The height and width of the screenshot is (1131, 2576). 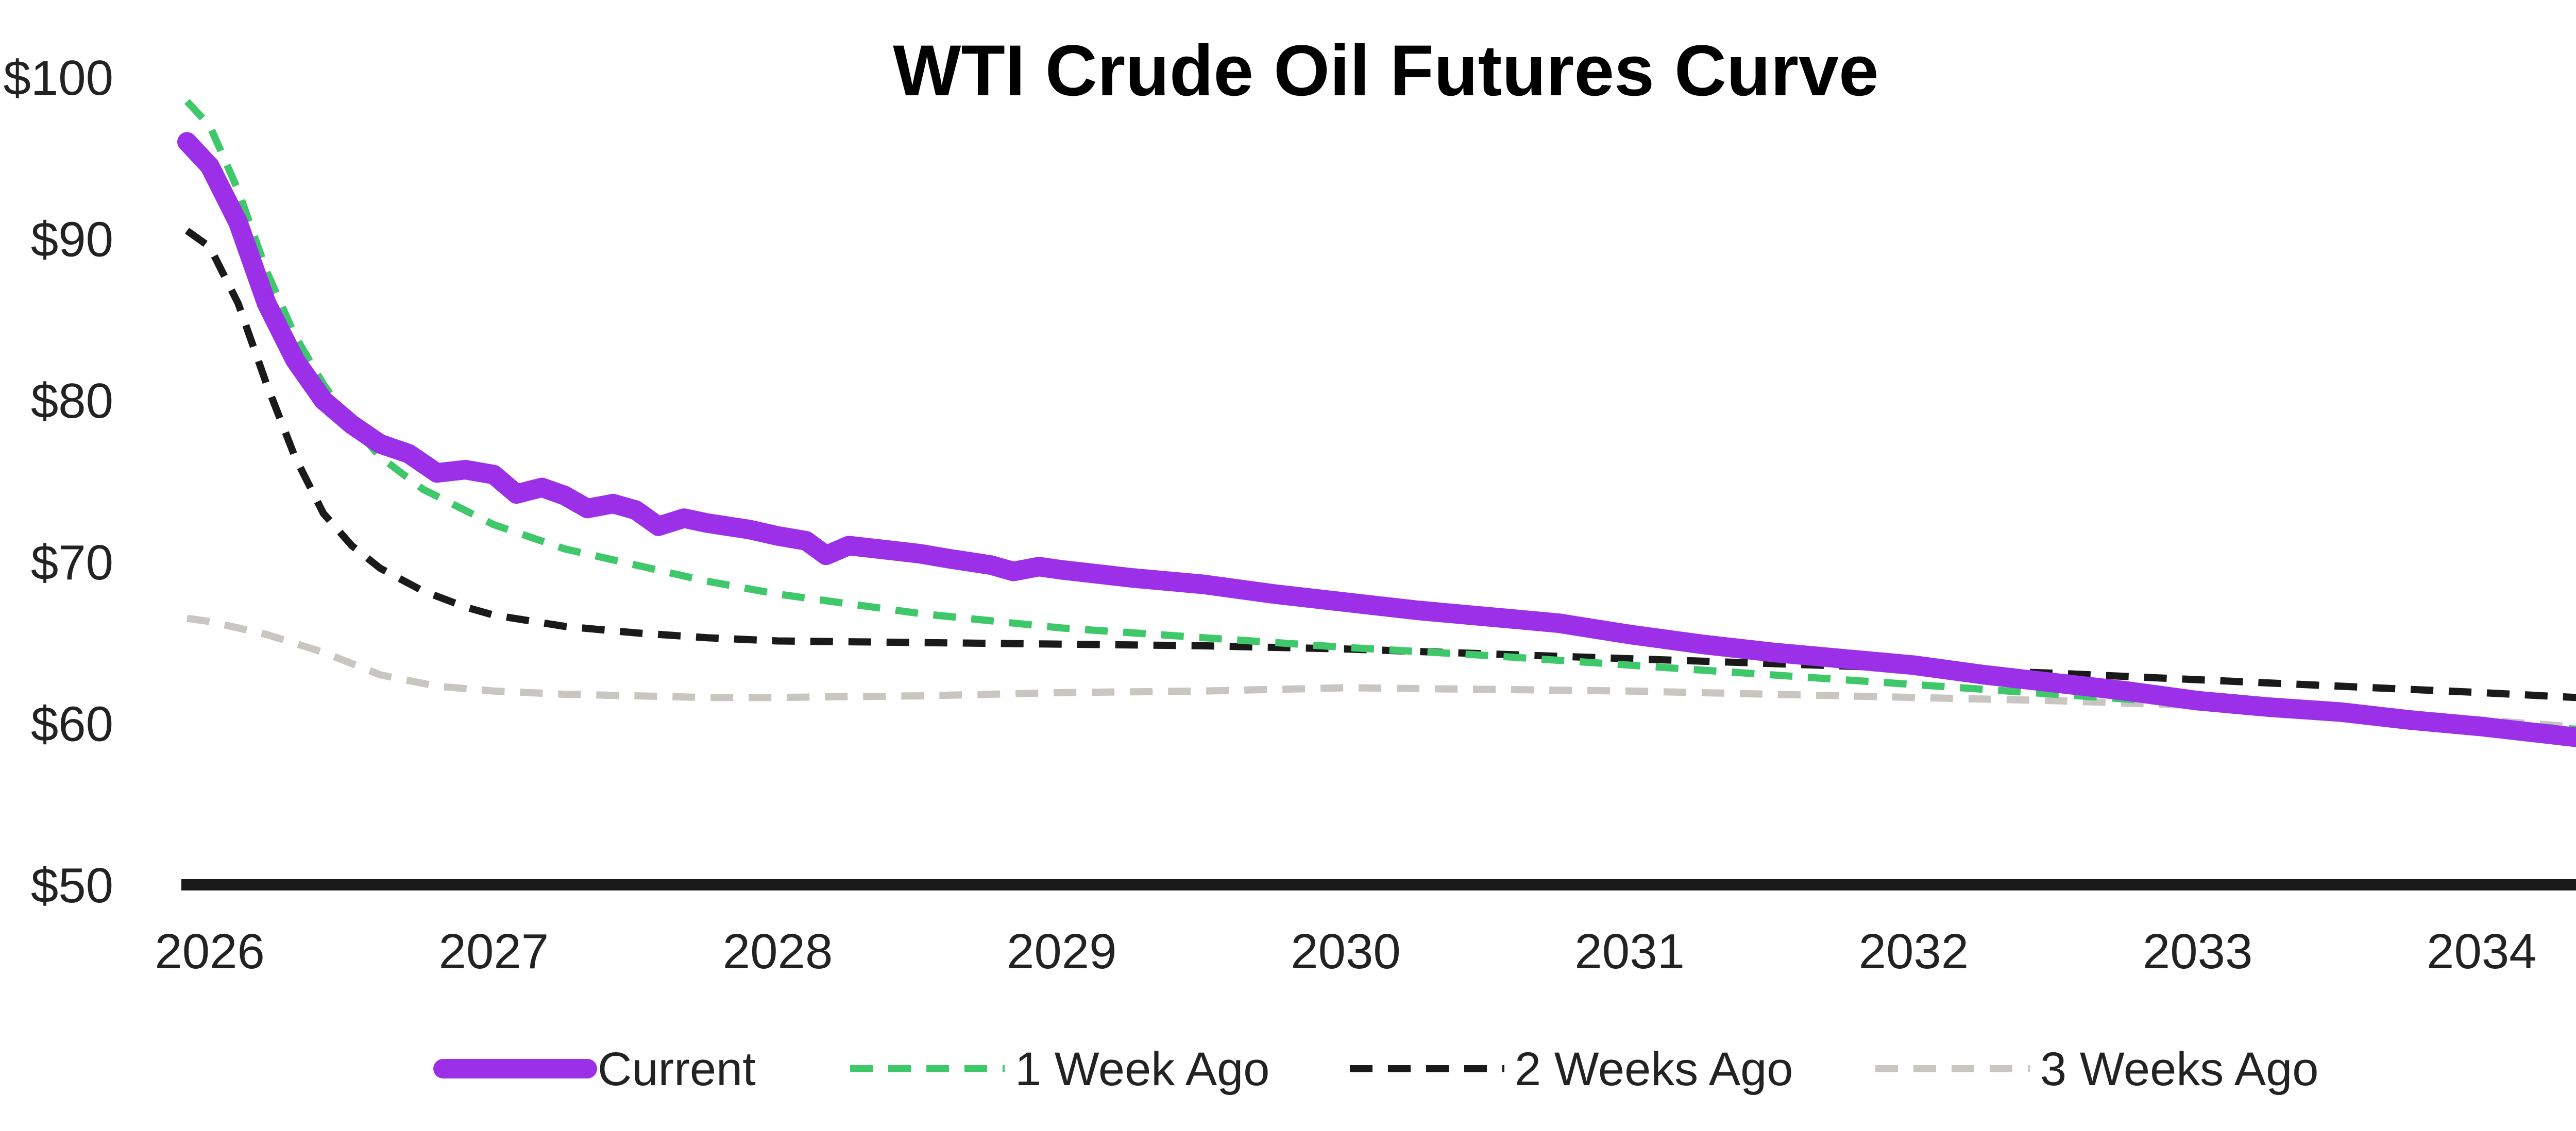 What do you see at coordinates (72, 885) in the screenshot?
I see `y-tick-label: $50` at bounding box center [72, 885].